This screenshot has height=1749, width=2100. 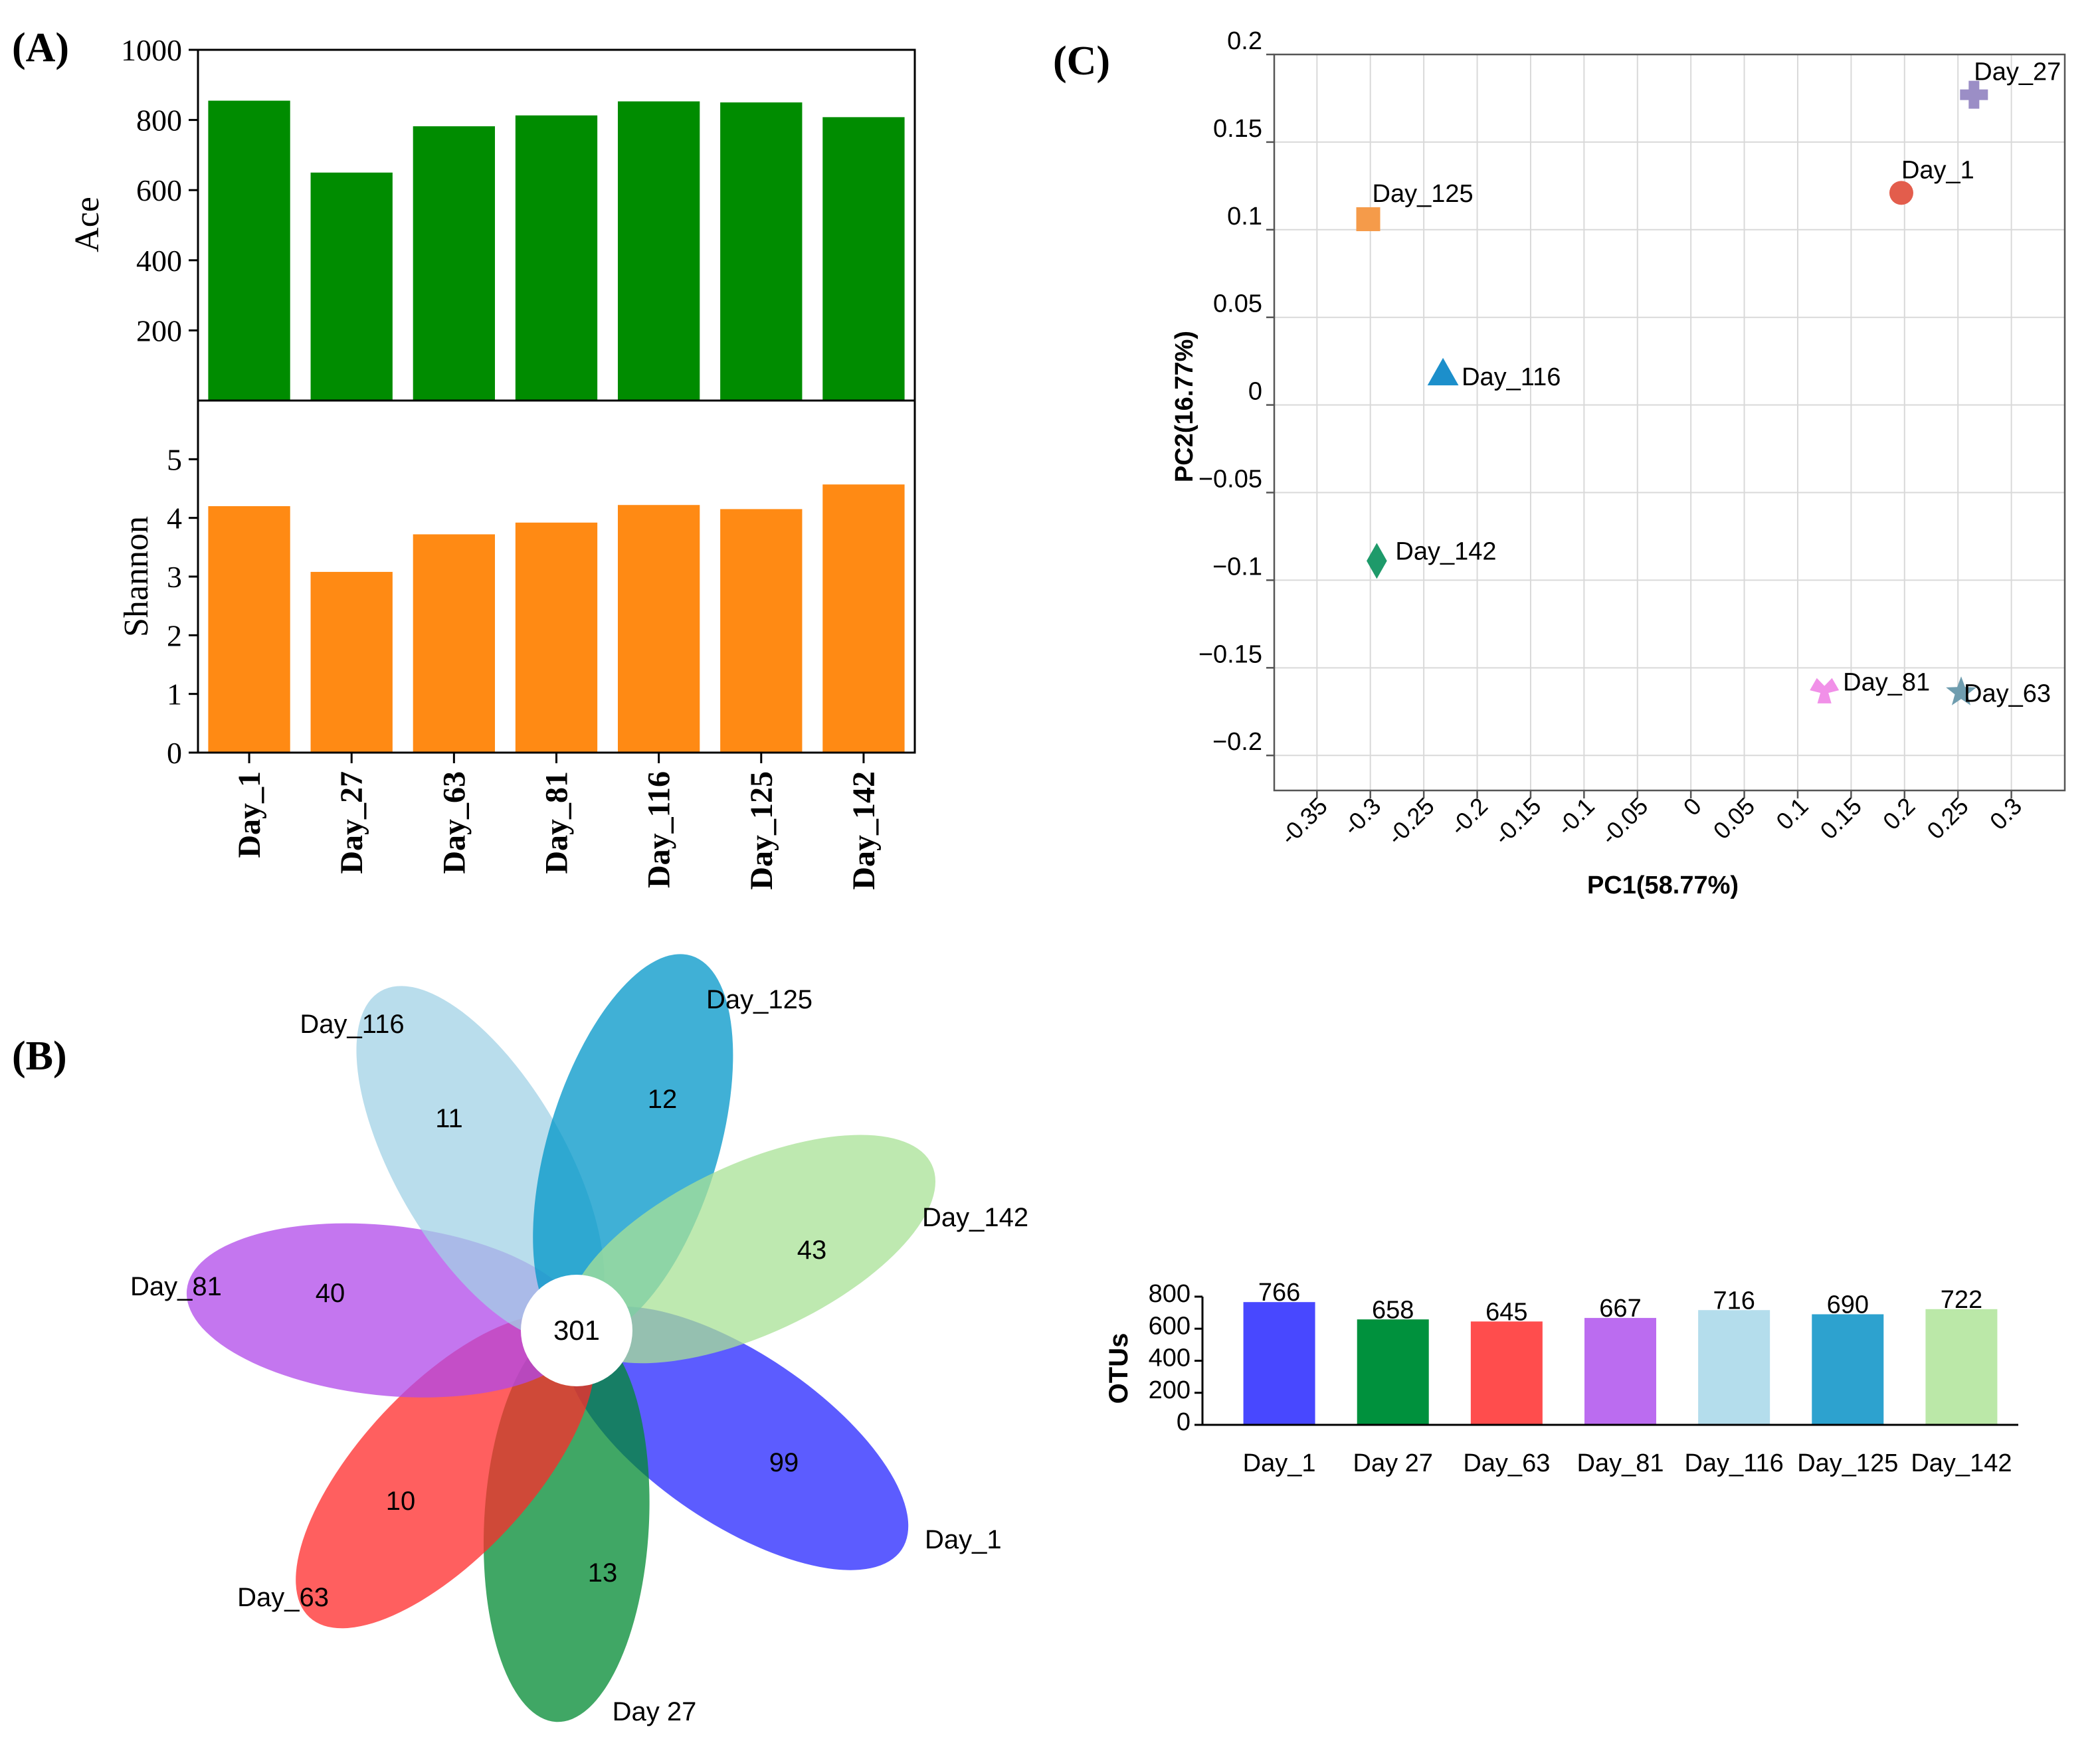 What do you see at coordinates (1170, 1390) in the screenshot?
I see `otus-ytick-label: 200` at bounding box center [1170, 1390].